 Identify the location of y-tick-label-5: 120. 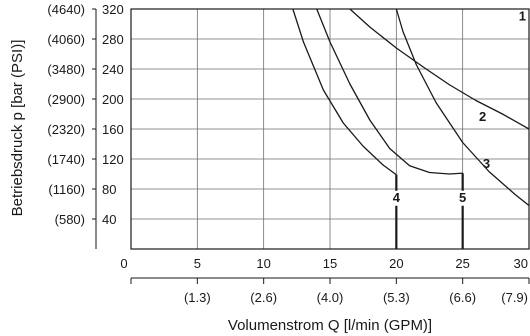
(113, 159).